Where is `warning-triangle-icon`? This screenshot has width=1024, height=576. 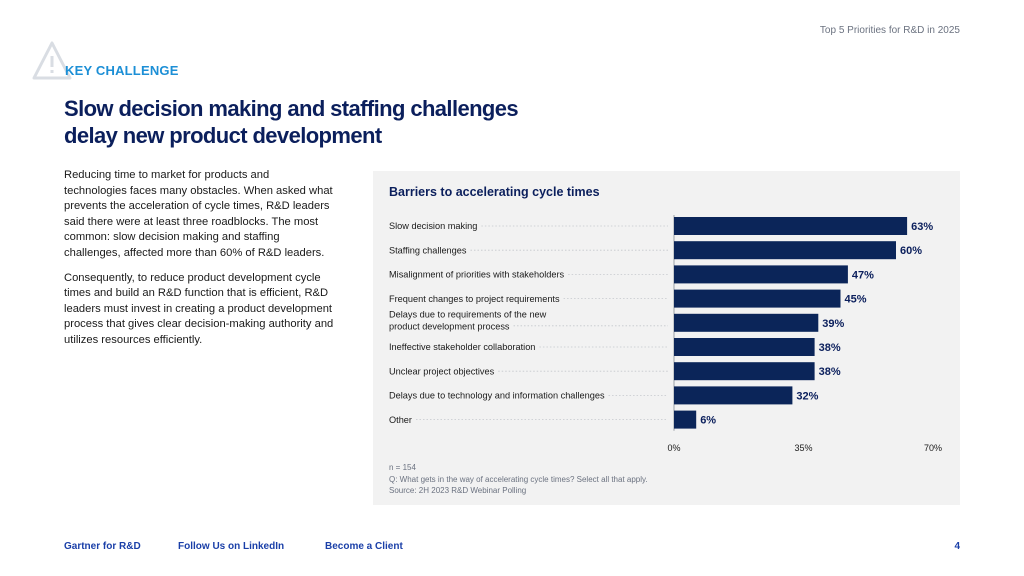
warning-triangle-icon is located at coordinates (52, 60).